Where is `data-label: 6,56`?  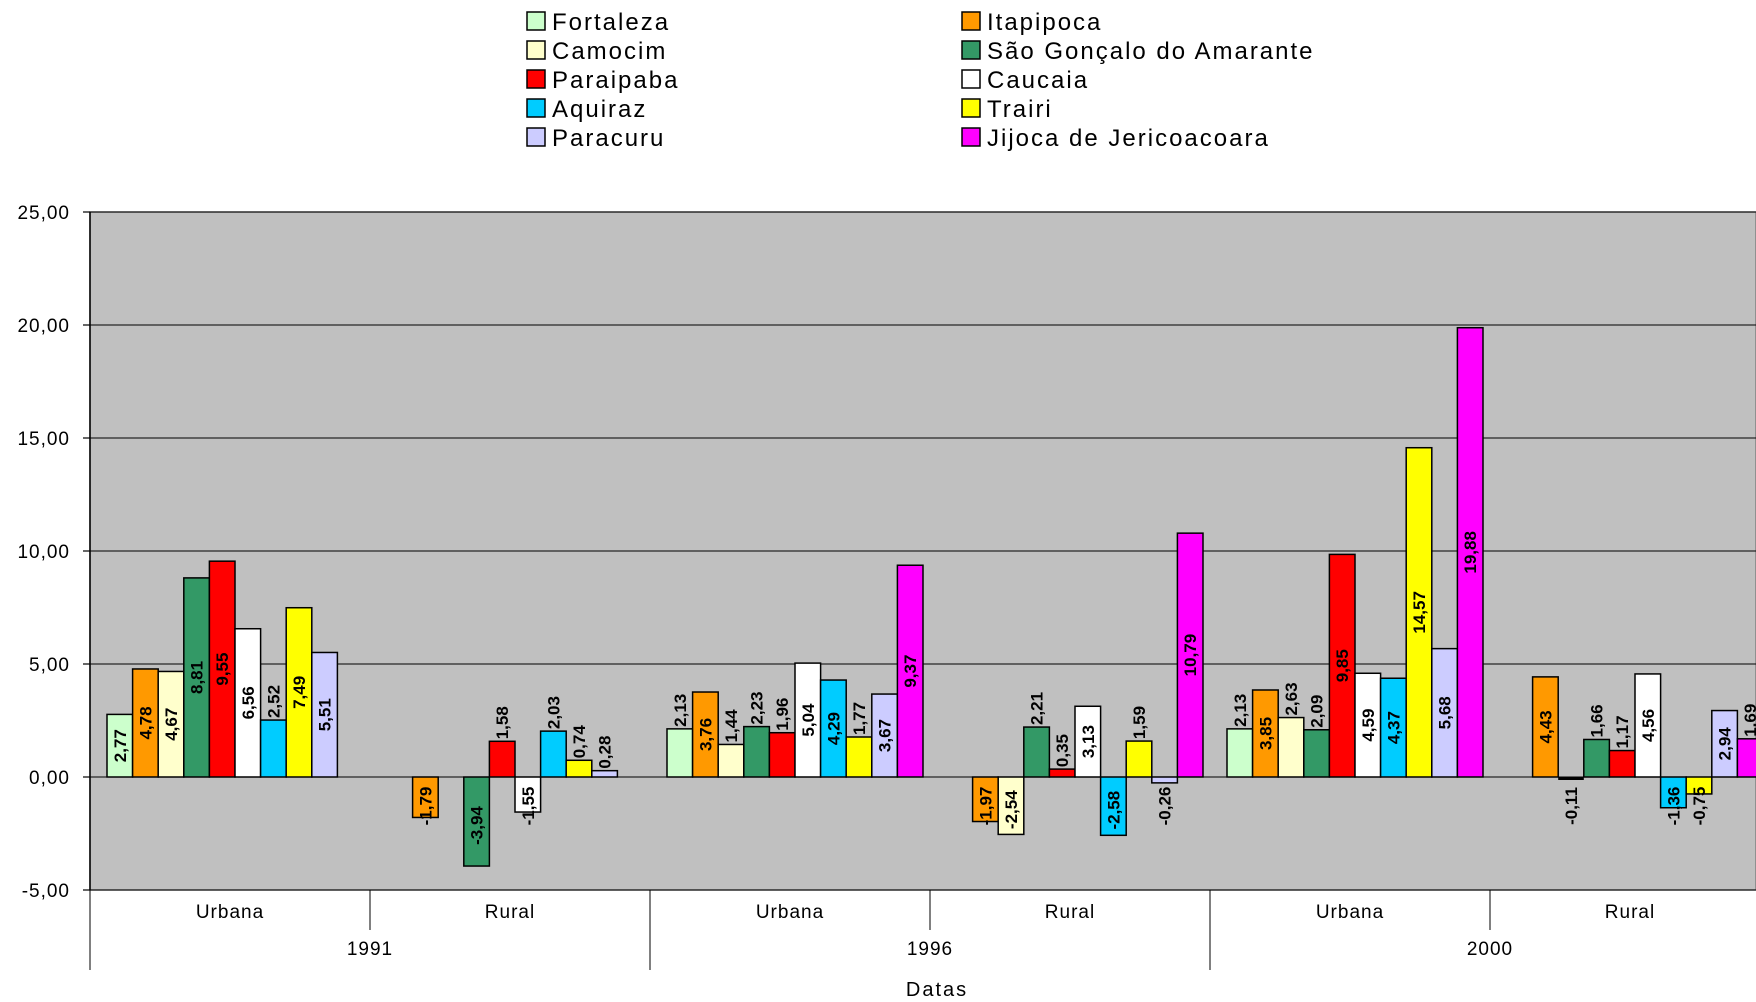 data-label: 6,56 is located at coordinates (248, 702).